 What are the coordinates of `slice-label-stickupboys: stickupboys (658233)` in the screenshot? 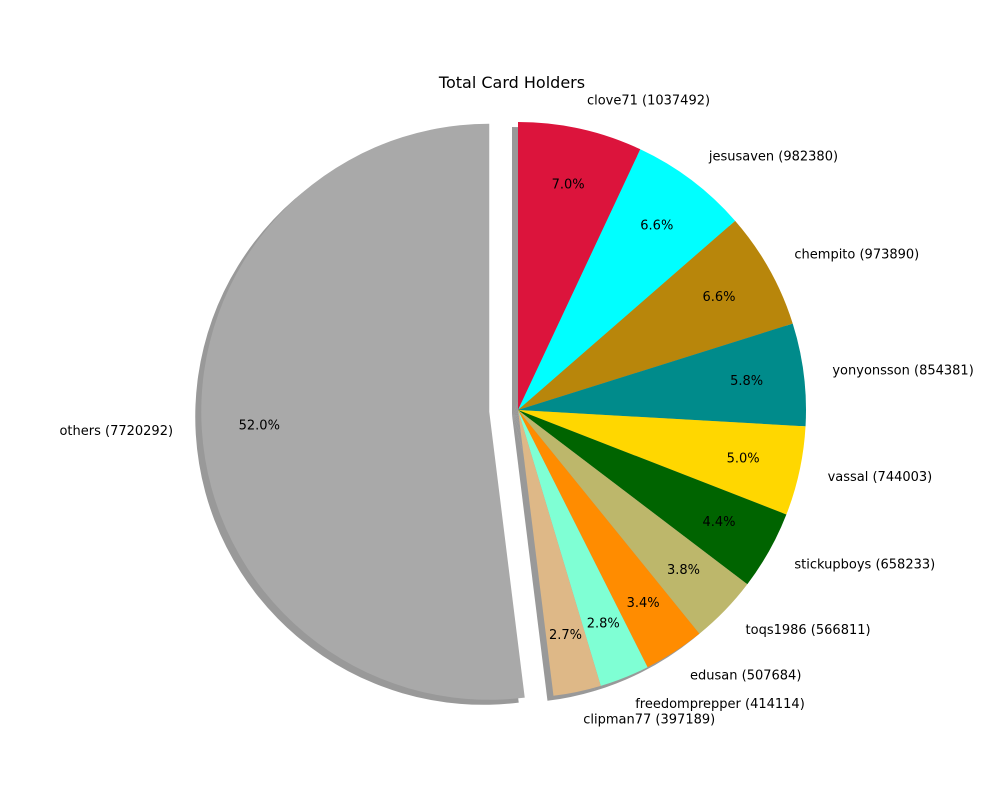 It's located at (864, 564).